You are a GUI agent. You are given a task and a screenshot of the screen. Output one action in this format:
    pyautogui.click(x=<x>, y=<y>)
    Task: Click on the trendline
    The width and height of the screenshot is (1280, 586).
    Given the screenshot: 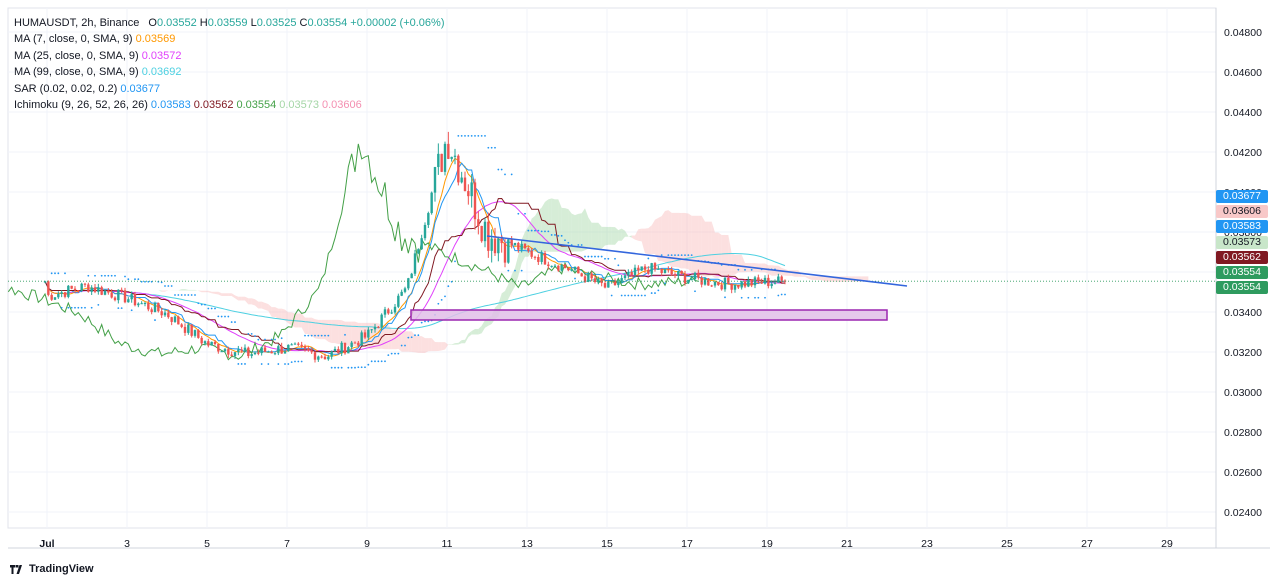 What is the action you would take?
    pyautogui.click(x=697, y=261)
    